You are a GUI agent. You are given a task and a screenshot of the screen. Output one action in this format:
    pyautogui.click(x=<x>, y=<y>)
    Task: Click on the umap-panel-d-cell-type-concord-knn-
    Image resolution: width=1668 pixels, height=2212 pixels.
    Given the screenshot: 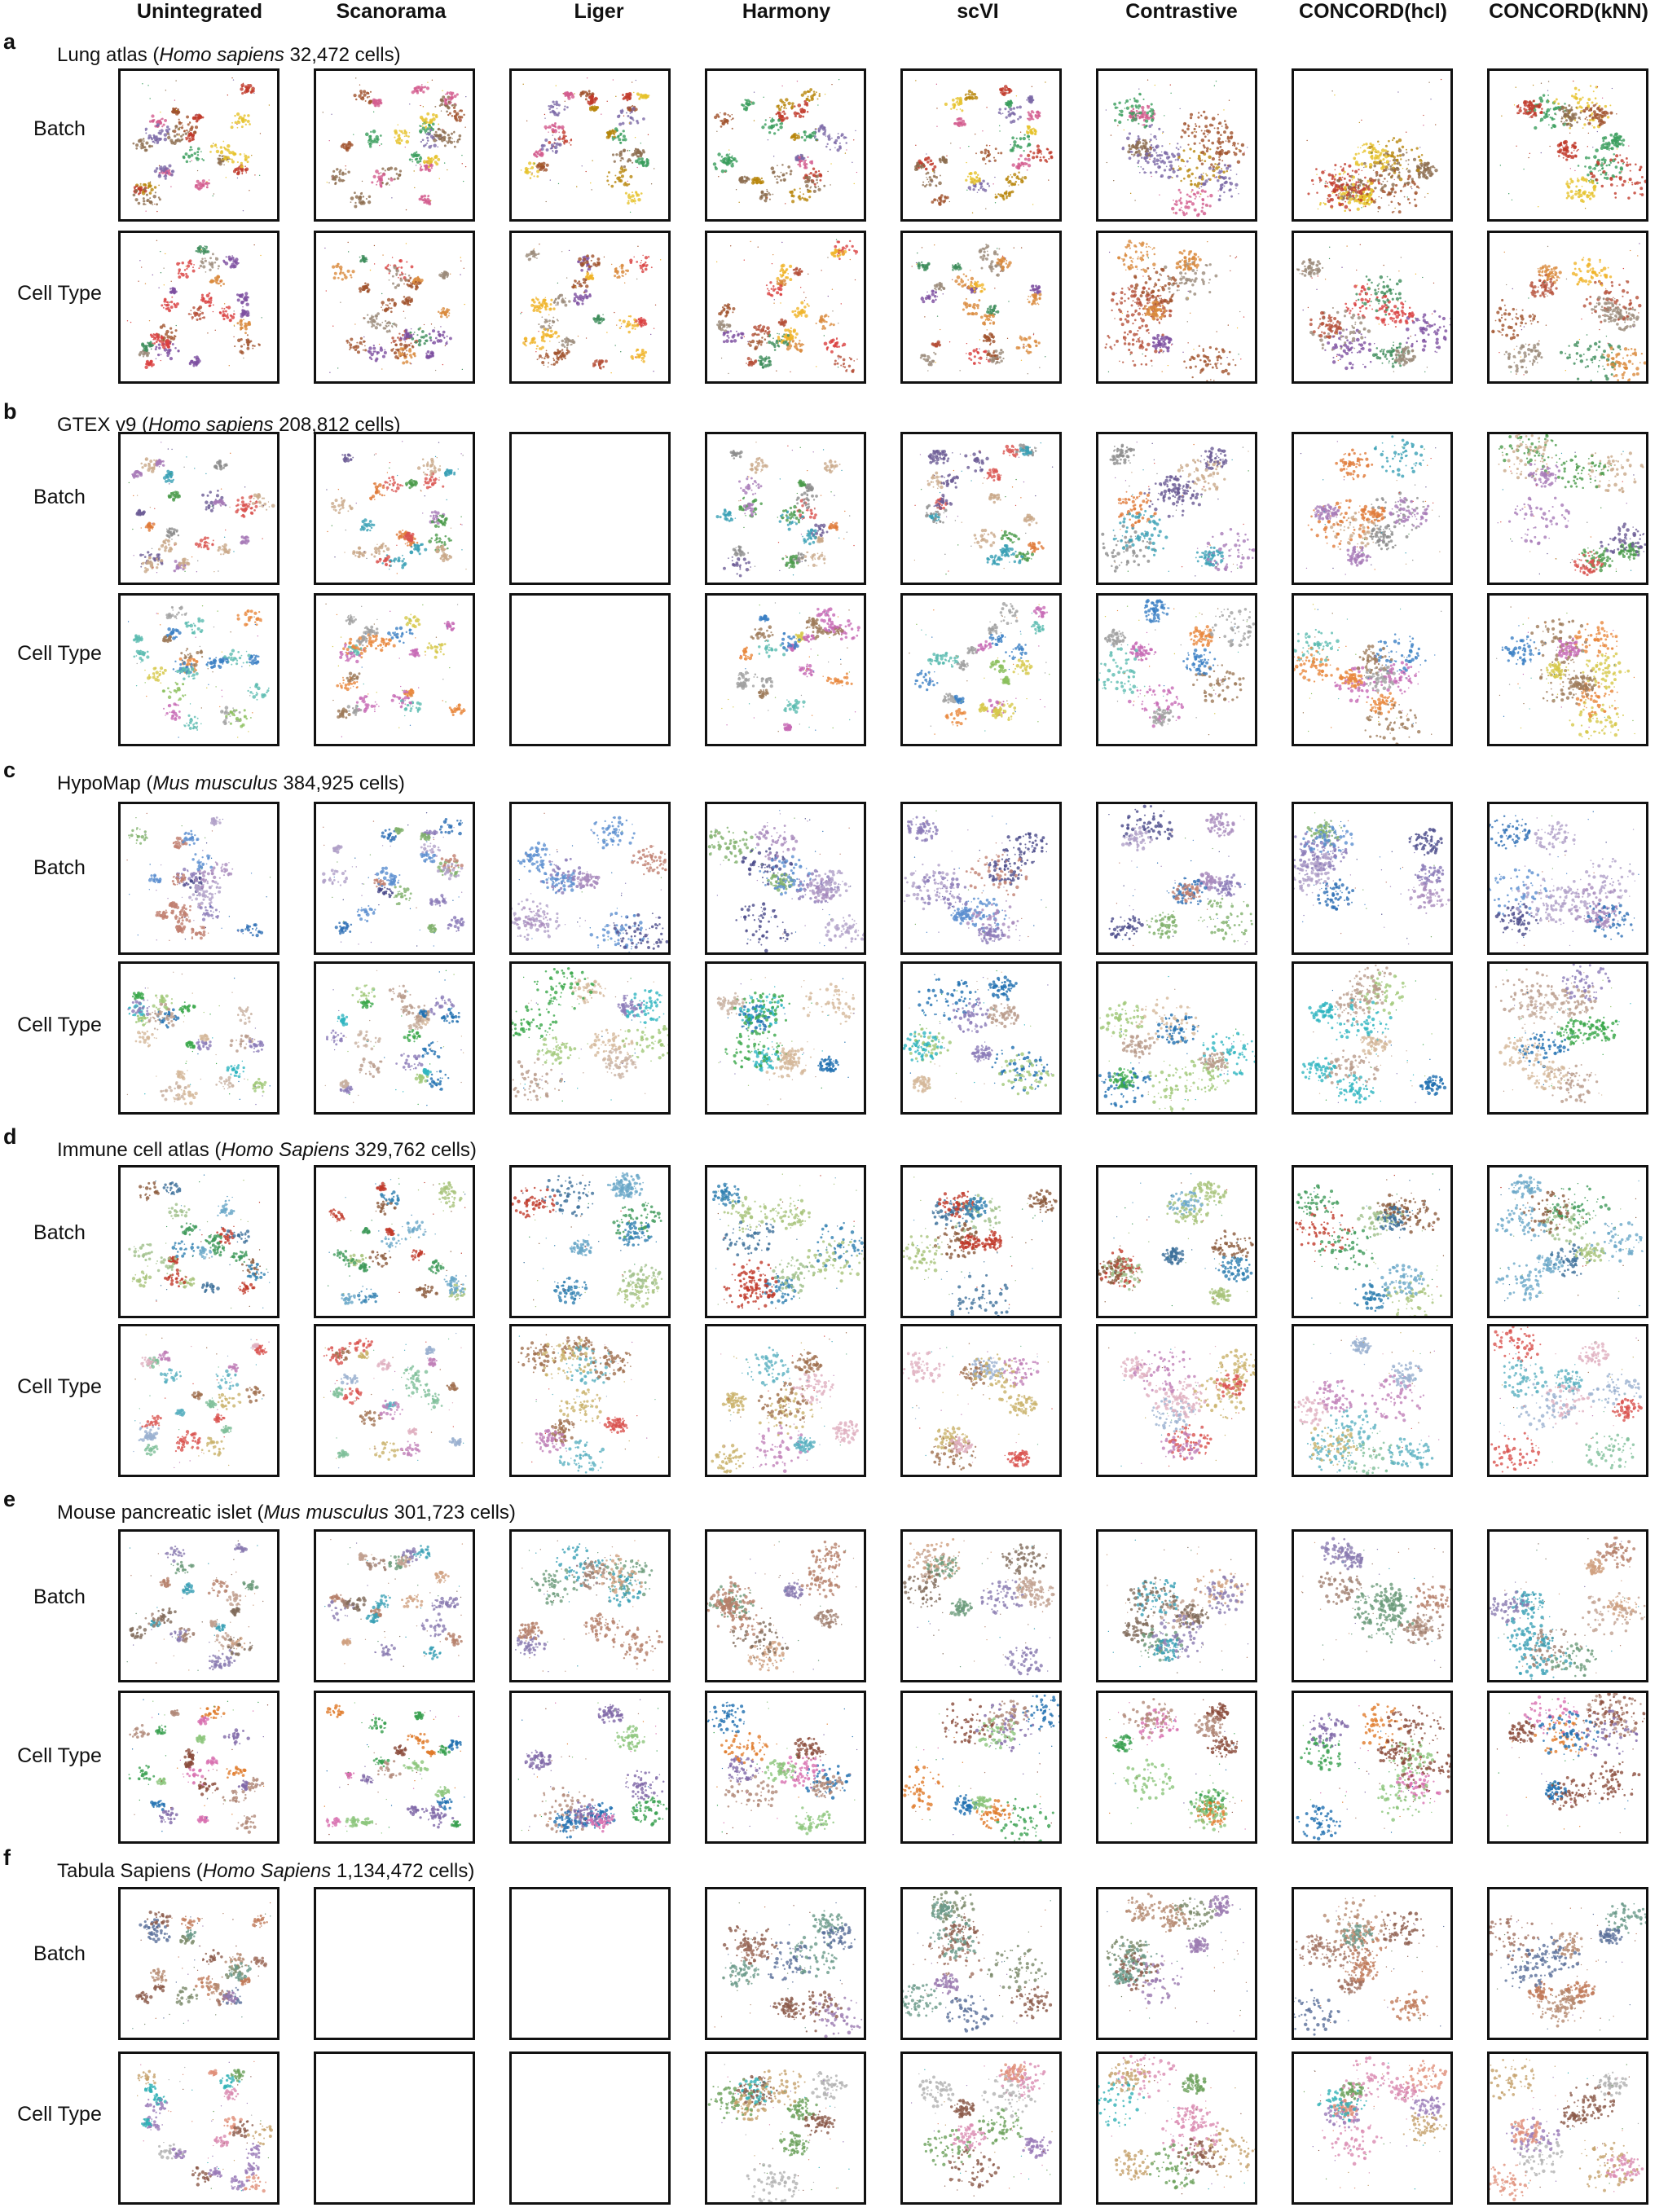 What is the action you would take?
    pyautogui.click(x=1567, y=1400)
    